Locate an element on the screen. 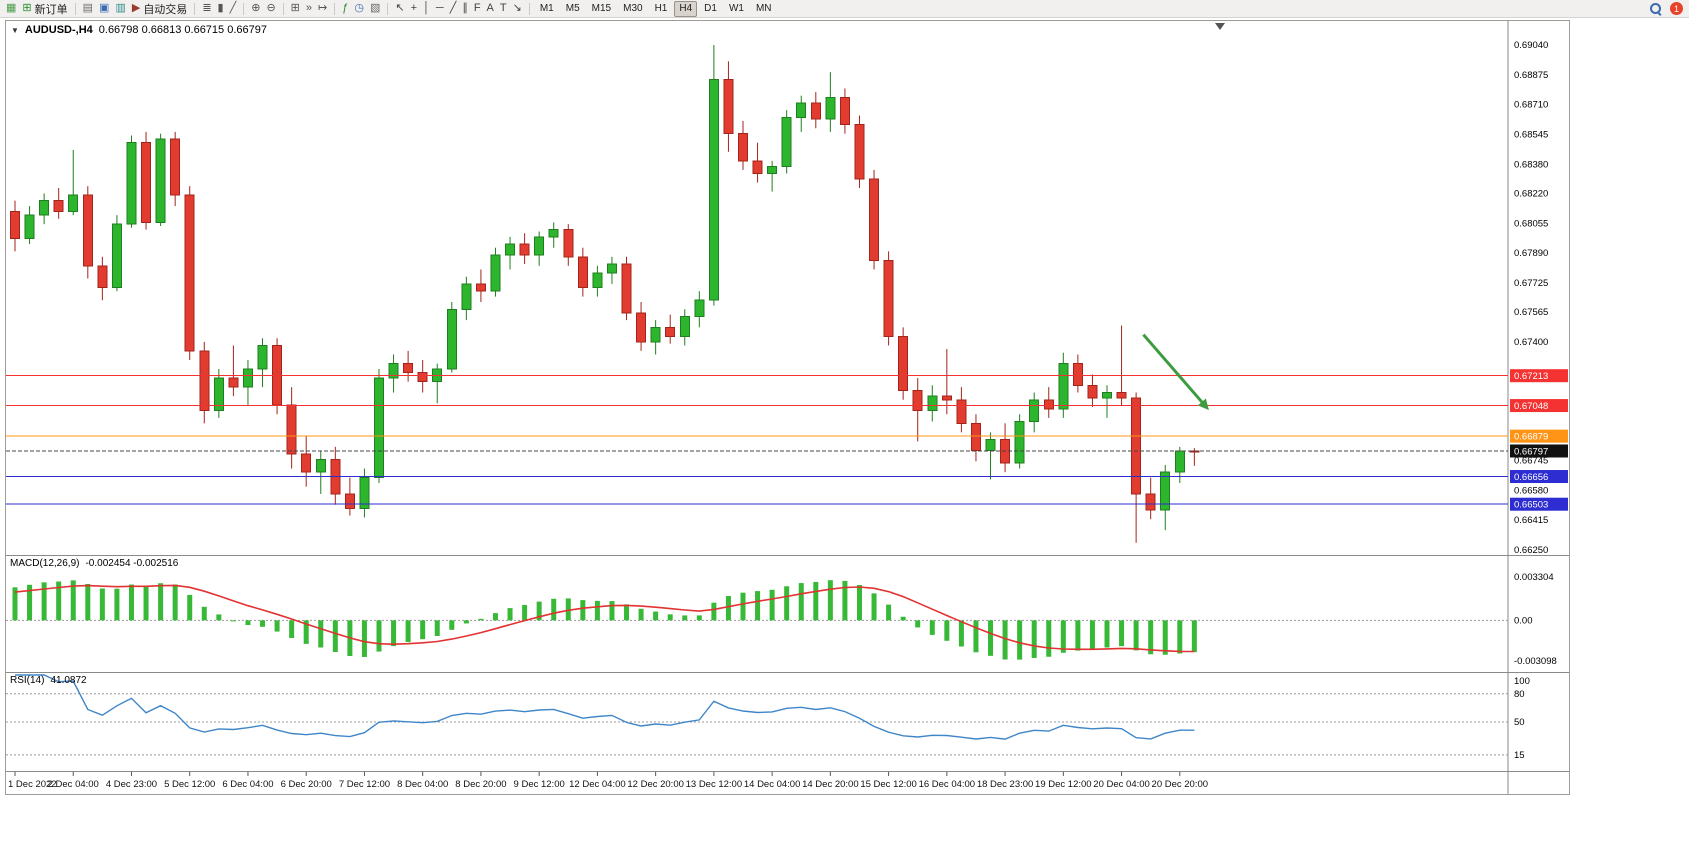 The image size is (1689, 857). timeframe-m15-button: M15 is located at coordinates (601, 9).